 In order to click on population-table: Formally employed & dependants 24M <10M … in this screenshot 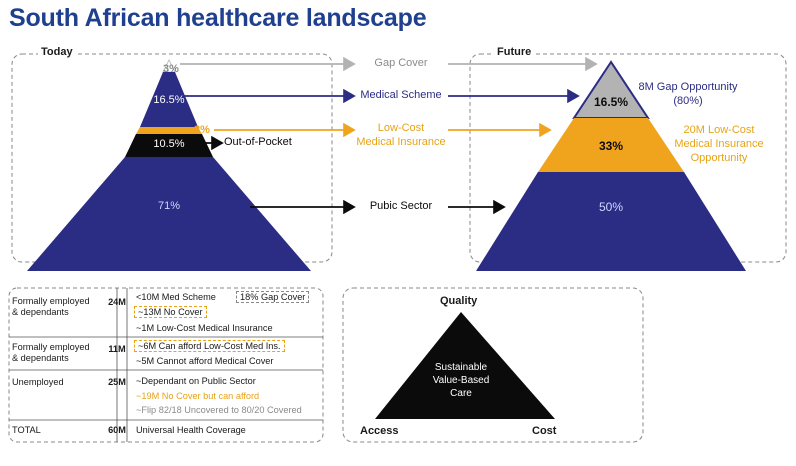, I will do `click(166, 364)`.